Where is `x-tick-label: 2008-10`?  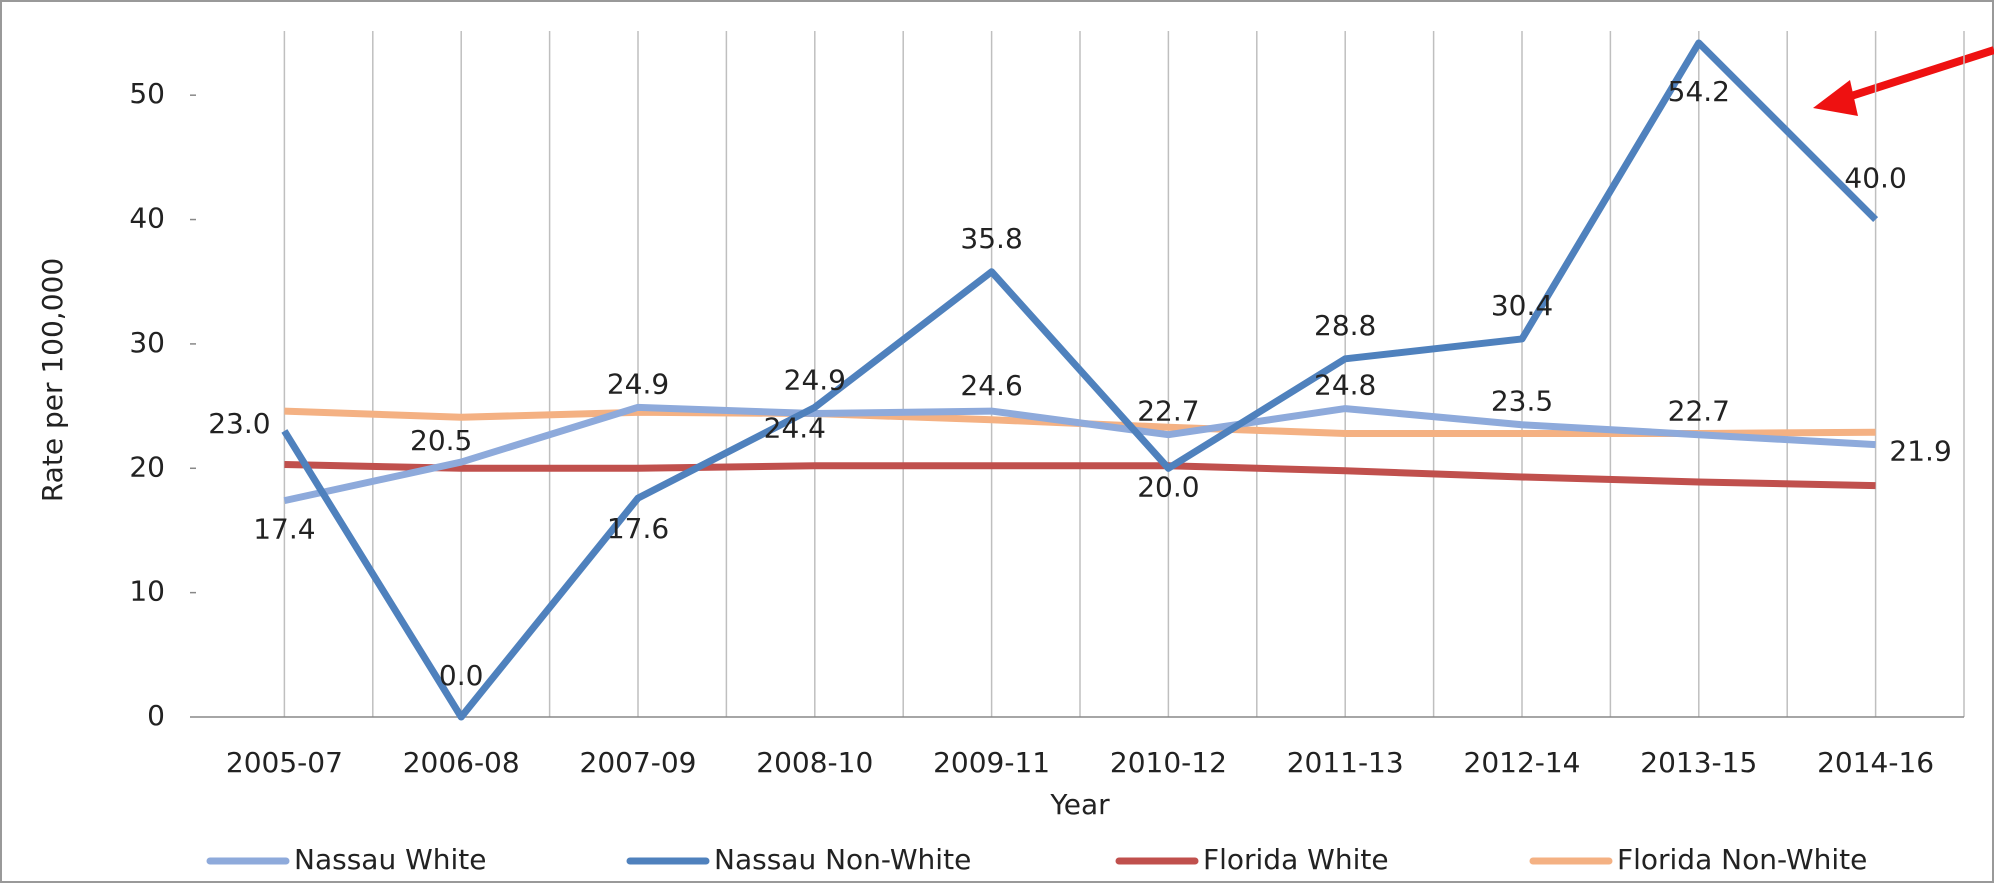 x-tick-label: 2008-10 is located at coordinates (814, 762).